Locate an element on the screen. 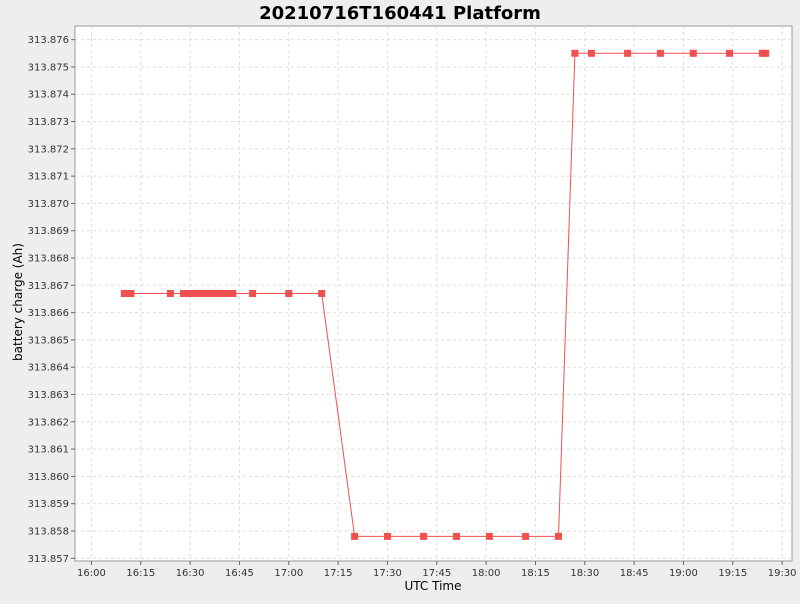  x-tick-label: 16:00 is located at coordinates (91, 573).